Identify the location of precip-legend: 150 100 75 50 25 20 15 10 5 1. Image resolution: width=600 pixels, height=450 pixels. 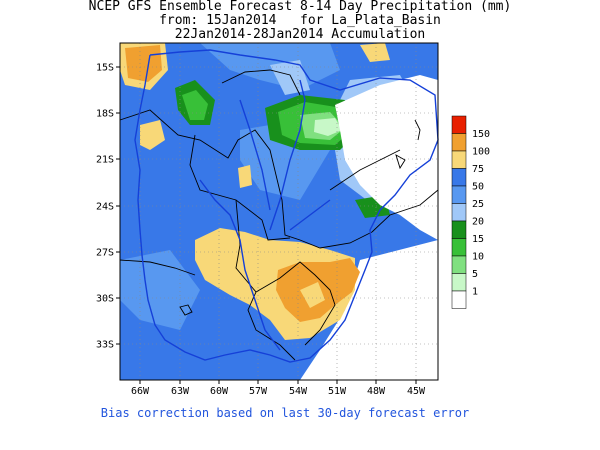
(470, 212).